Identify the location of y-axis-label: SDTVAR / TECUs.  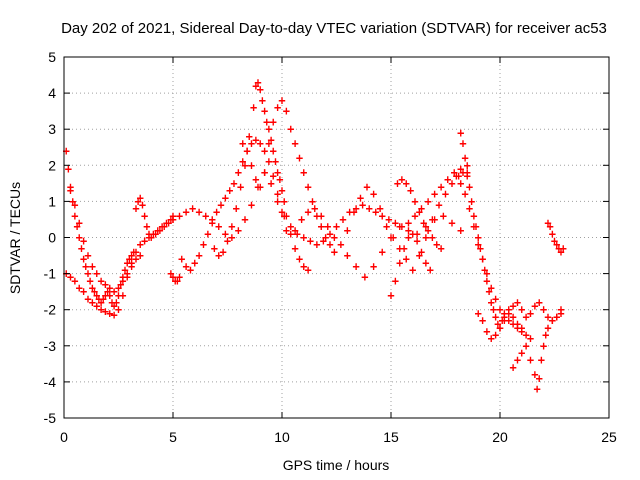
(15, 238).